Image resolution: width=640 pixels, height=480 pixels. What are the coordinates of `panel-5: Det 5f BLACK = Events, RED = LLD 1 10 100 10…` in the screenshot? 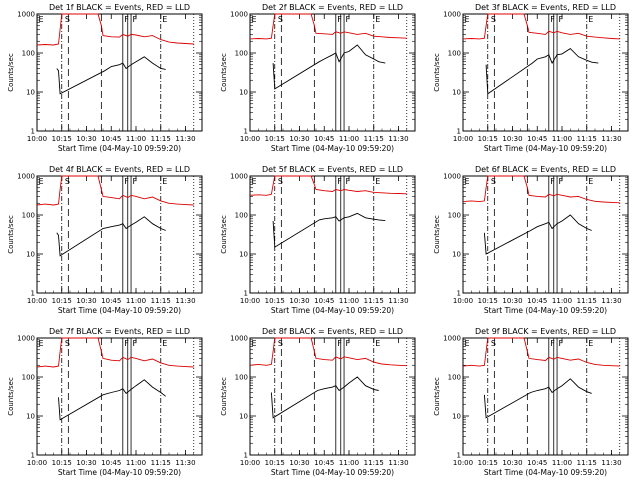 It's located at (318, 240).